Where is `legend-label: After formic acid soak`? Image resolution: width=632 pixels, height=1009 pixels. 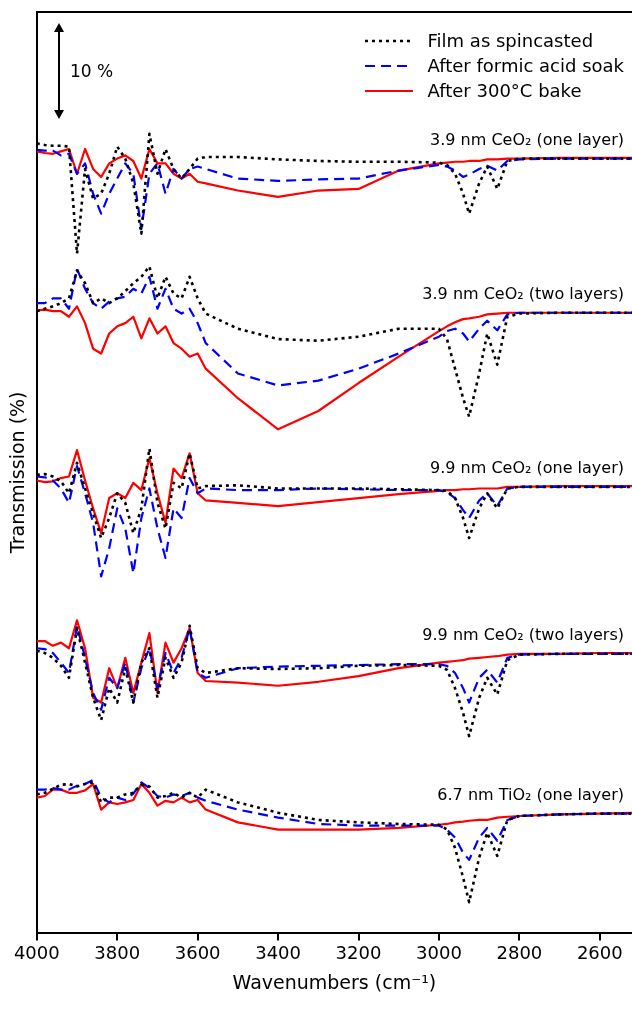
legend-label: After formic acid soak is located at coordinates (525, 65).